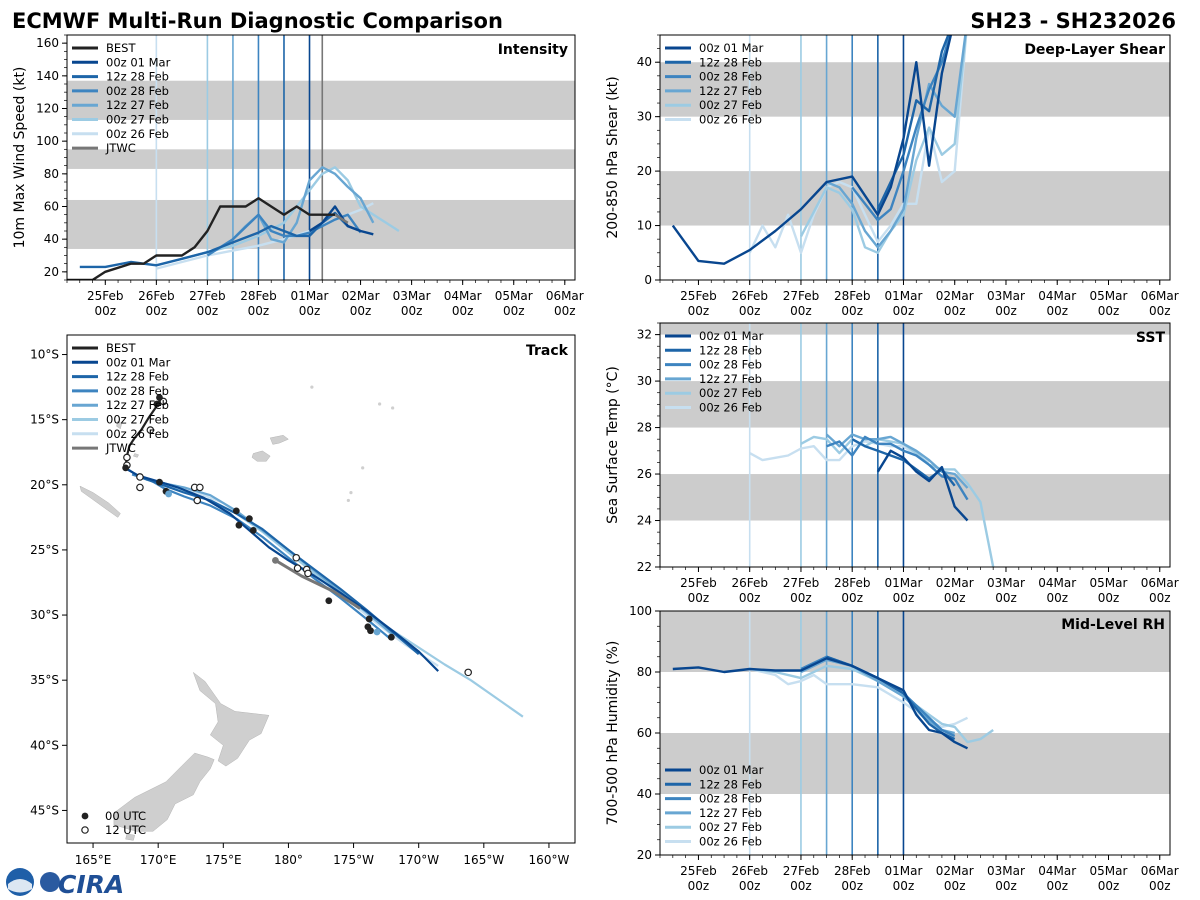 The height and width of the screenshot is (900, 1200). Describe the element at coordinates (1151, 338) in the screenshot. I see `sst-title: SST` at that location.